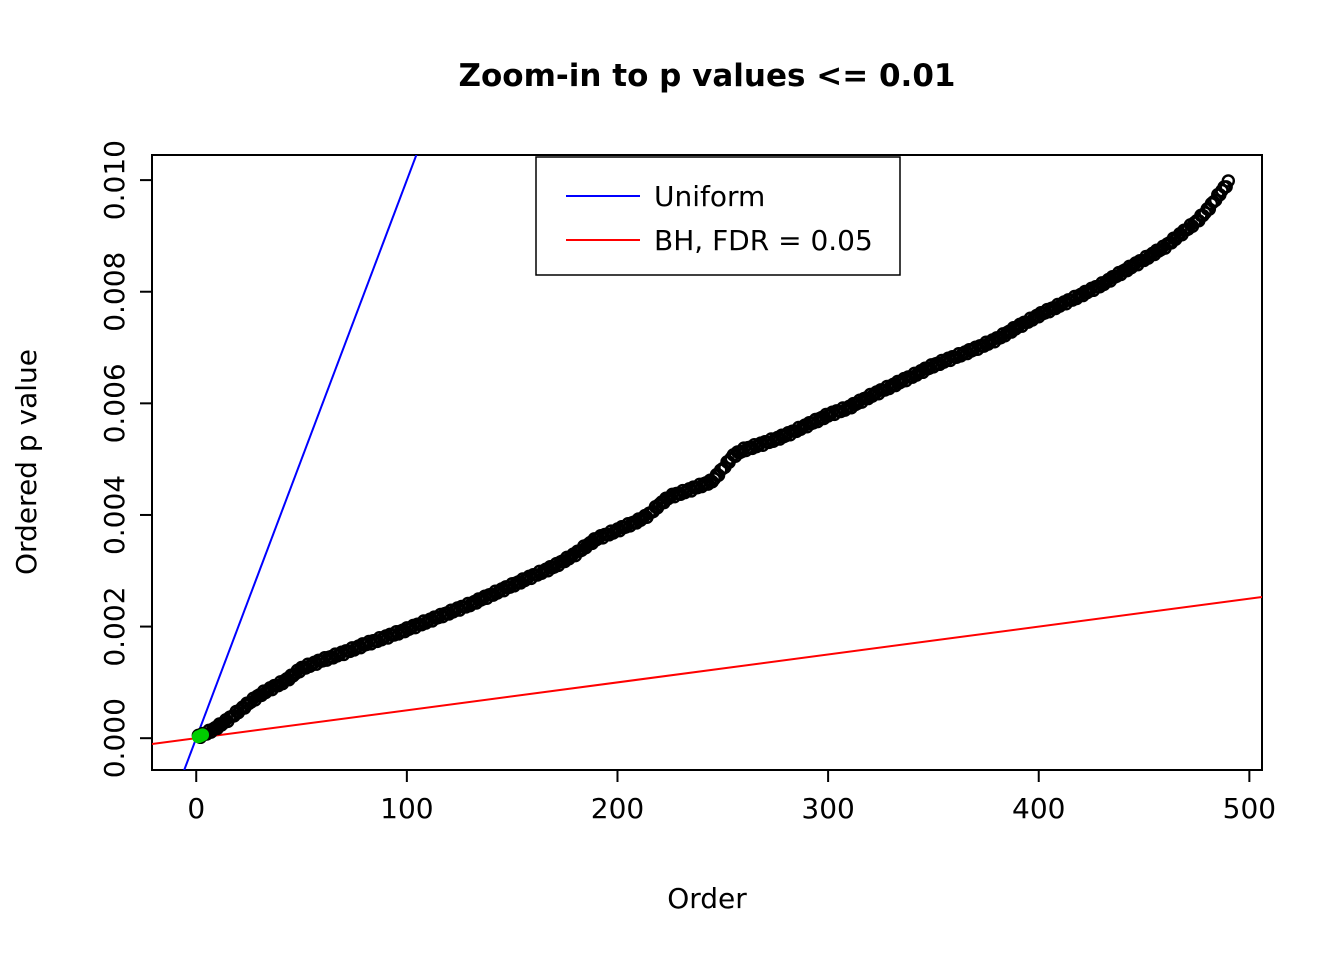 Image resolution: width=1344 pixels, height=964 pixels. Describe the element at coordinates (114, 515) in the screenshot. I see `y-tick-label: 0.004` at that location.